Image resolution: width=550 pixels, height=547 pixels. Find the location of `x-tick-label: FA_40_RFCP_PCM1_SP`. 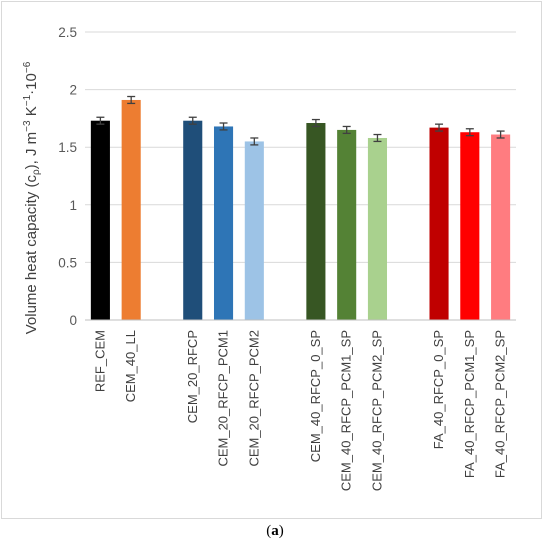

x-tick-label: FA_40_RFCP_PCM1_SP is located at coordinates (469, 404).